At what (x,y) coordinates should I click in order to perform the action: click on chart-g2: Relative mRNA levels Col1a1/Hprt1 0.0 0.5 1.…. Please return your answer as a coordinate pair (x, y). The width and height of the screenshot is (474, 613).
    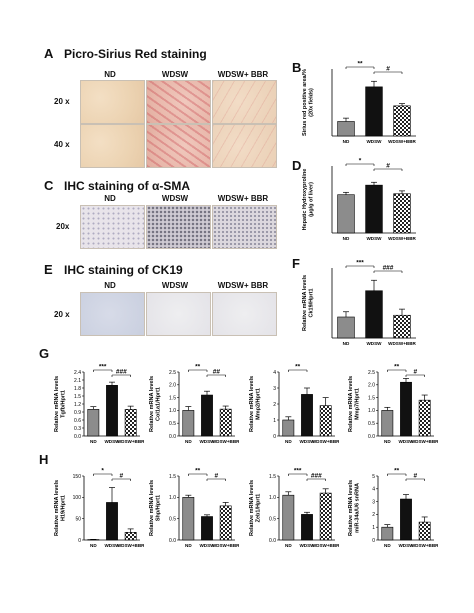
    Looking at the image, I should click on (194, 404).